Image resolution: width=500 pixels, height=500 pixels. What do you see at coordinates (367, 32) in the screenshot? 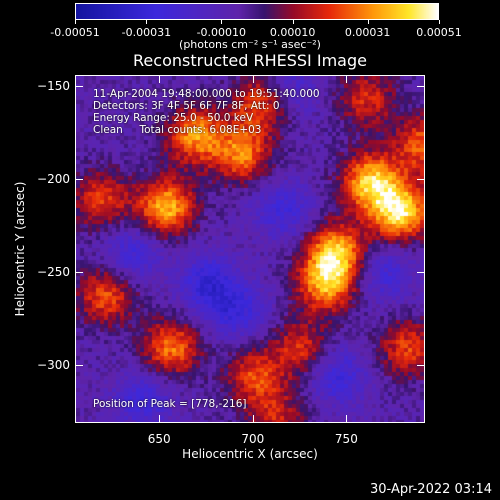
I see `colorbar-tick-label: 0.00031` at bounding box center [367, 32].